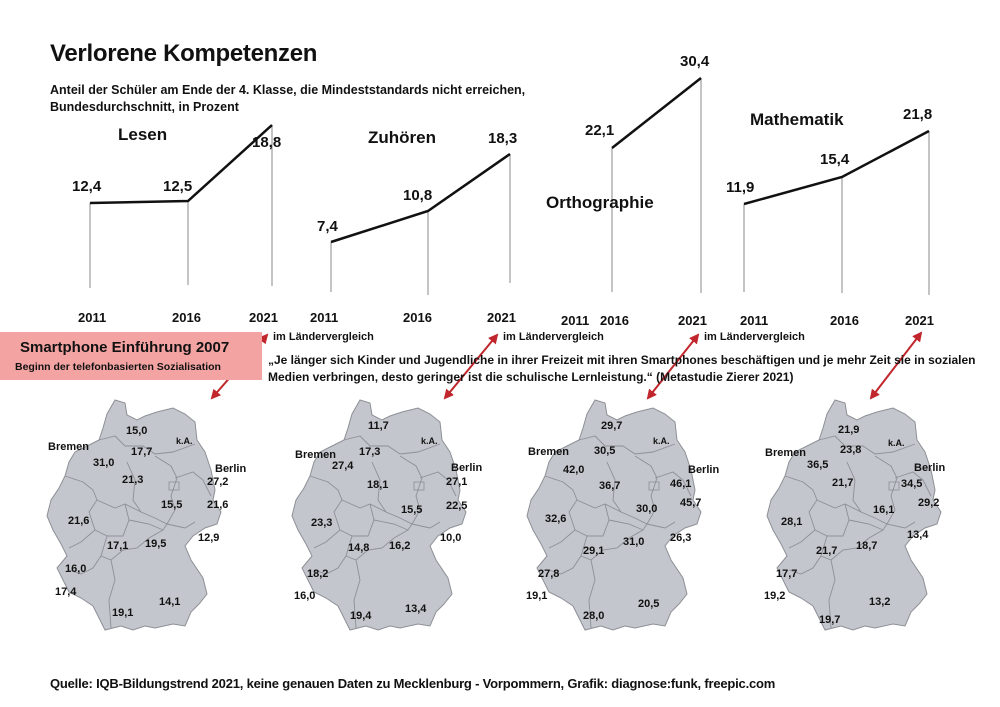  Describe the element at coordinates (835, 159) in the screenshot. I see `value-label: 15,4` at that location.